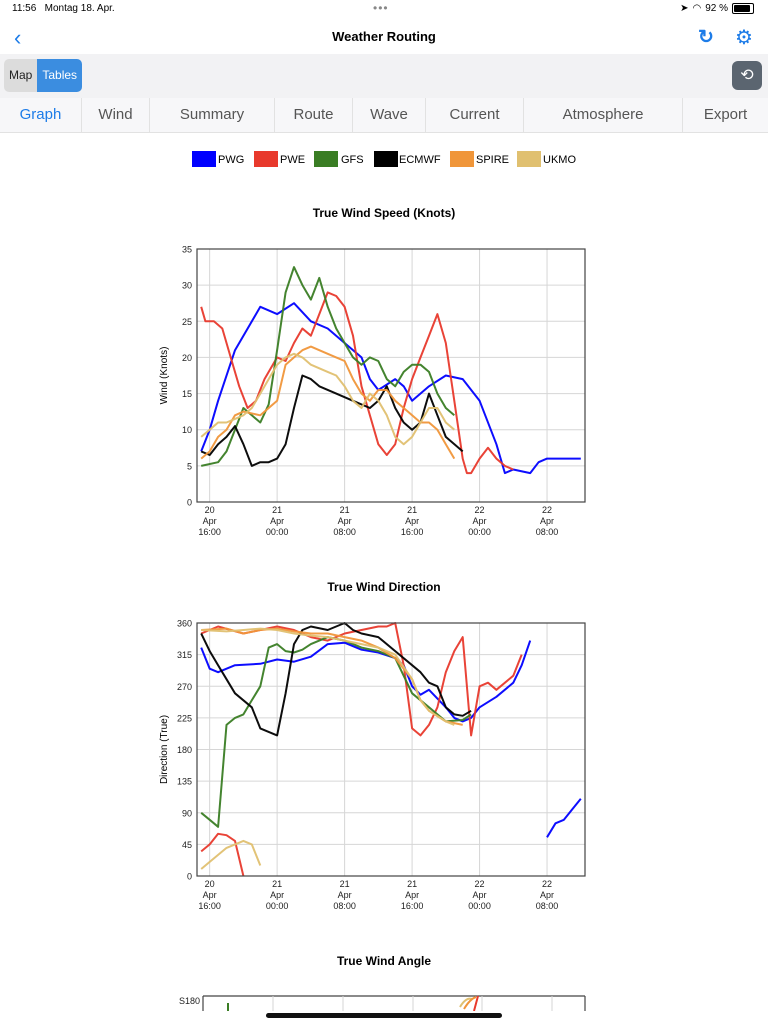  What do you see at coordinates (352, 160) in the screenshot?
I see `legend-label-gfs: GFS` at bounding box center [352, 160].